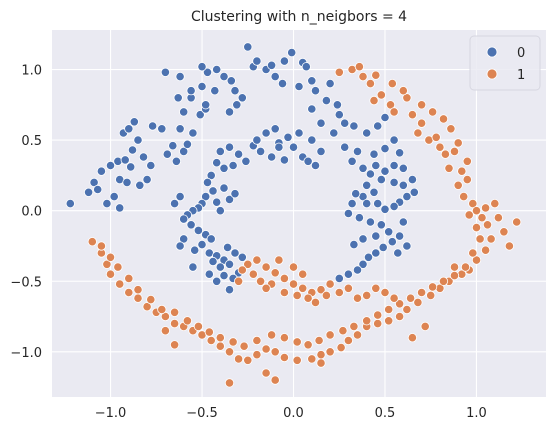 This screenshot has height=437, width=559. I want to click on legend: 01, so click(505, 63).